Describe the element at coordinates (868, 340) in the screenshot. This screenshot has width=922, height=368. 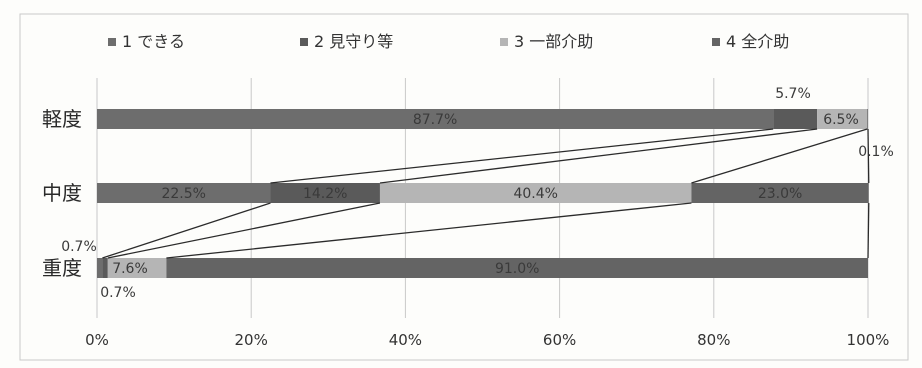
I see `x-tick-label: 100%` at that location.